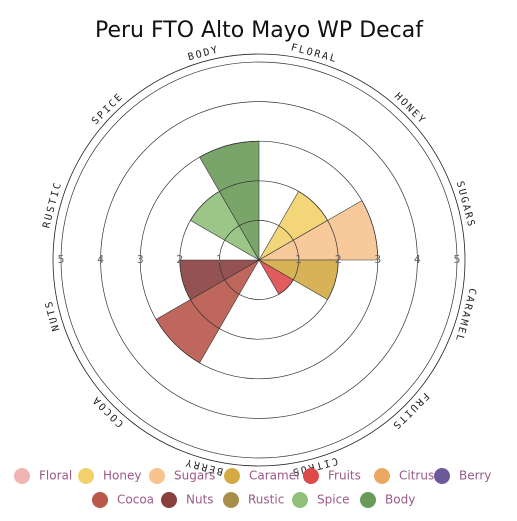  What do you see at coordinates (344, 476) in the screenshot?
I see `legend-label: Fruits` at bounding box center [344, 476].